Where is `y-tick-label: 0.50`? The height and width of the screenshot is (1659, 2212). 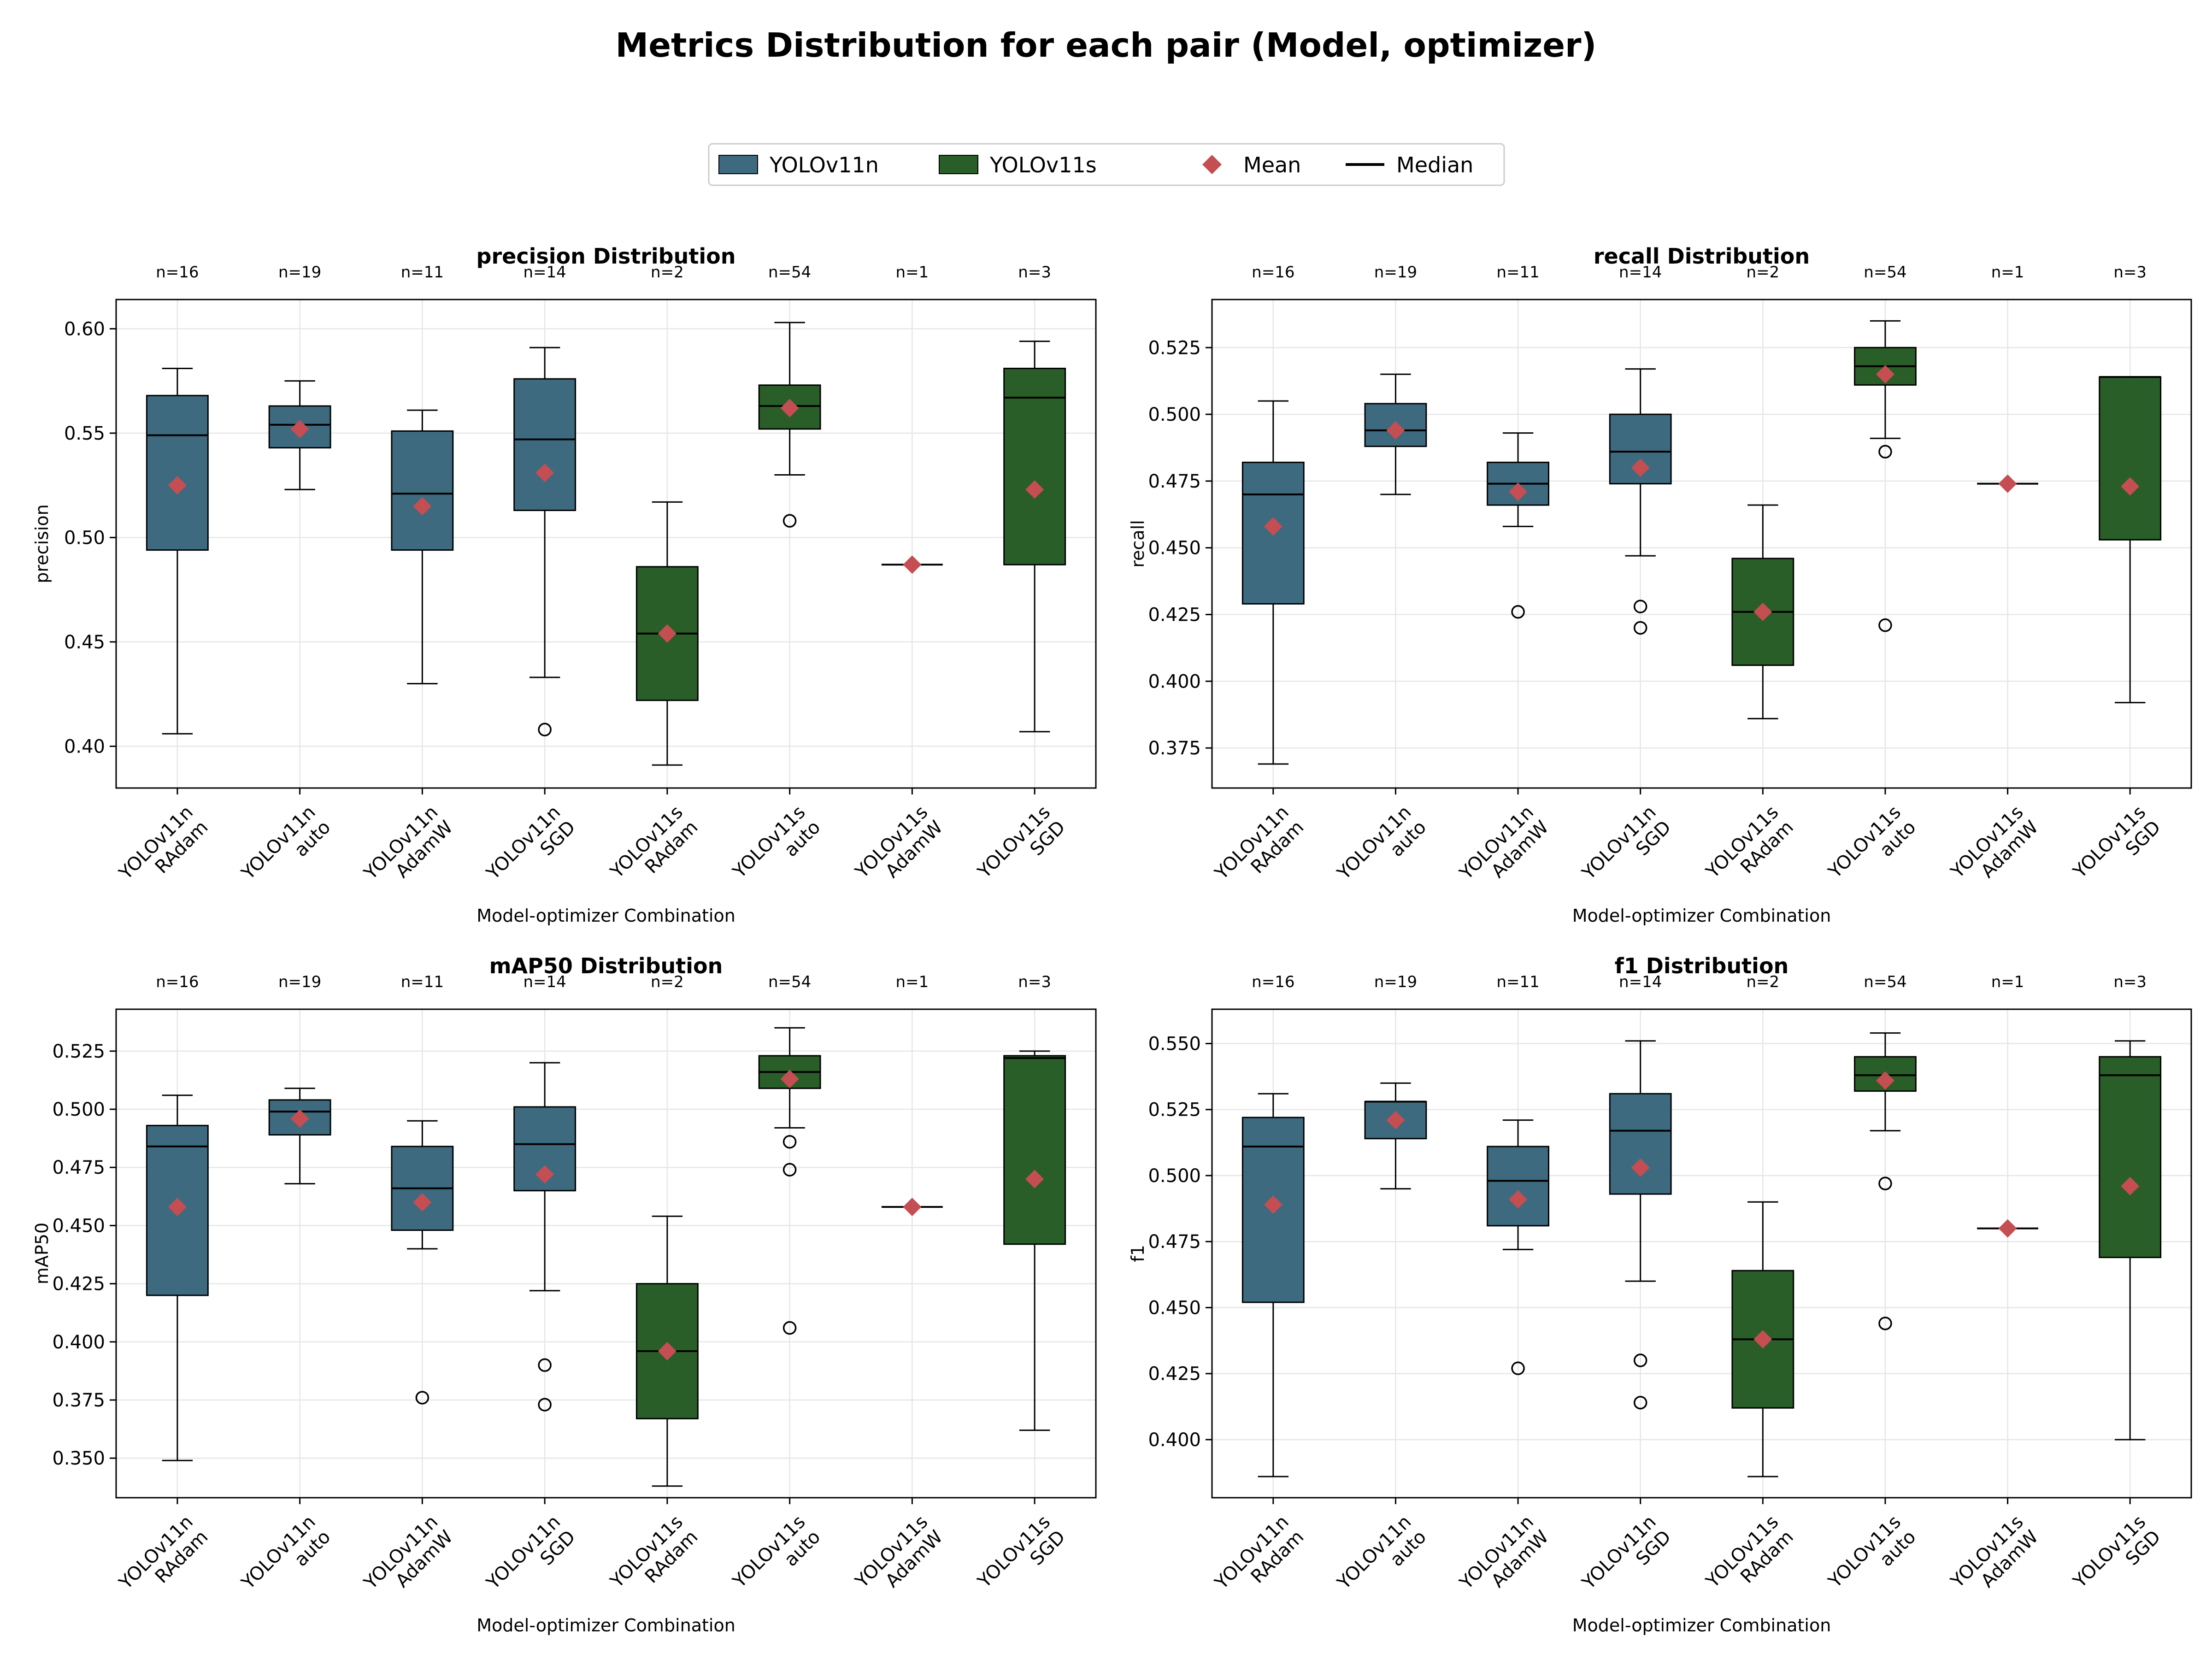 y-tick-label: 0.50 is located at coordinates (84, 537).